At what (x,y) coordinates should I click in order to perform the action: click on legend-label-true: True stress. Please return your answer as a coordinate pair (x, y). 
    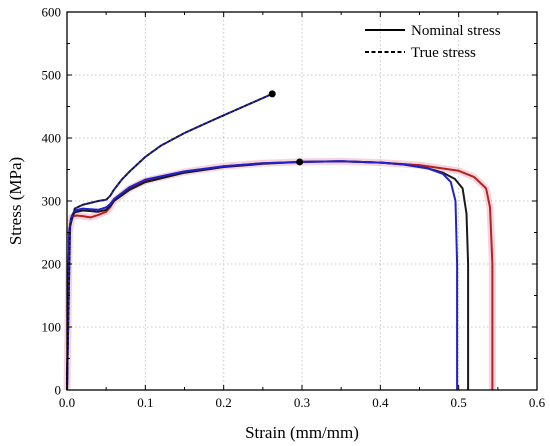
    Looking at the image, I should click on (443, 53).